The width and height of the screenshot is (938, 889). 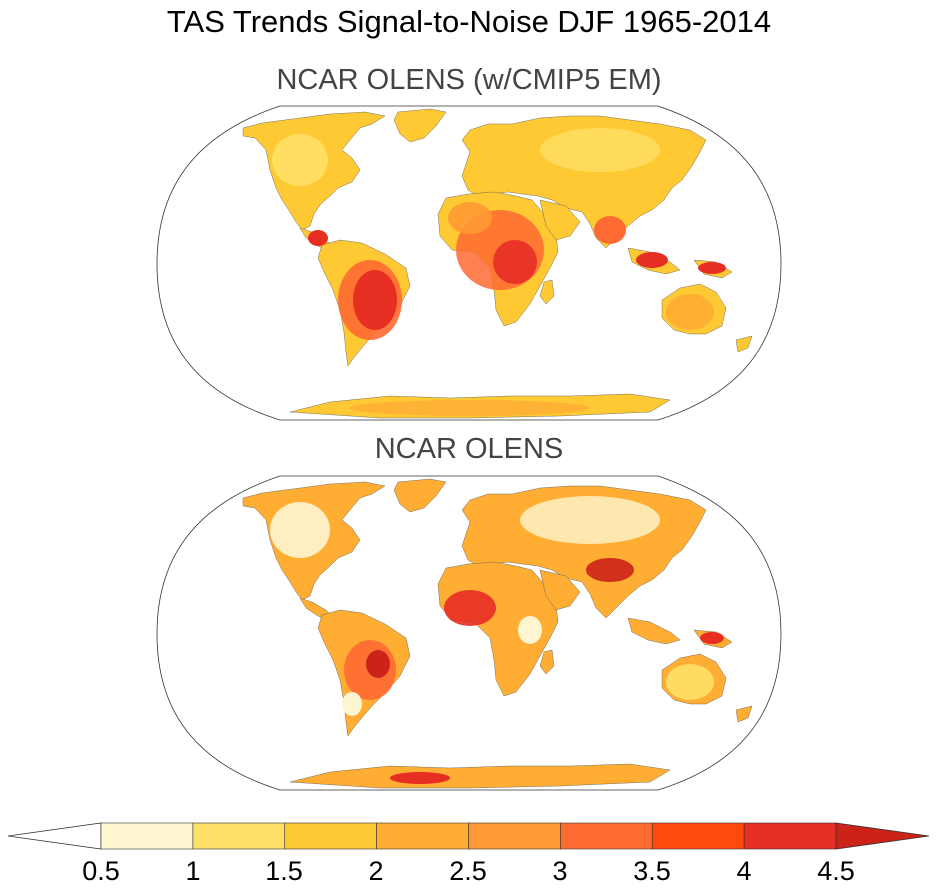 What do you see at coordinates (54, 836) in the screenshot?
I see `colorbar-lower-triangle` at bounding box center [54, 836].